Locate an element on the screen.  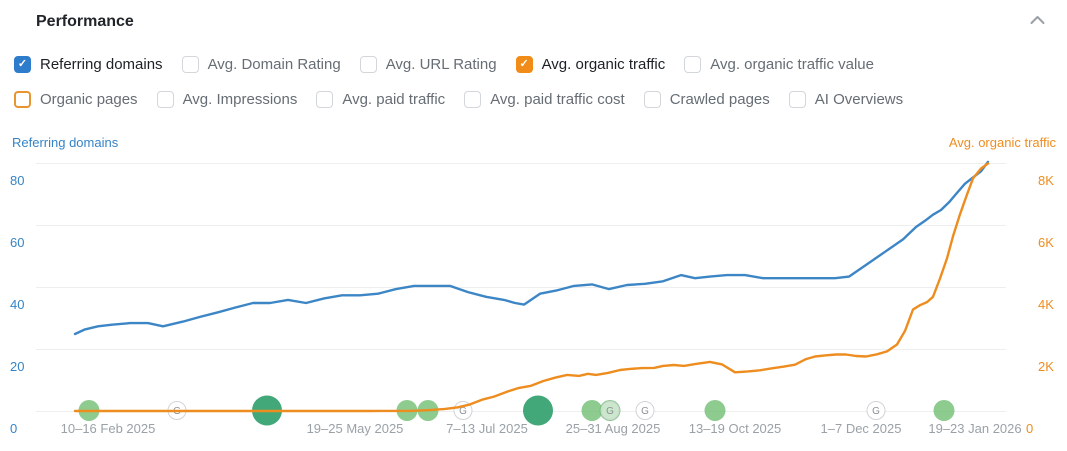
metric-toggle-avg-organic-traffic: ✓ Avg. organic traffic is located at coordinates (590, 64).